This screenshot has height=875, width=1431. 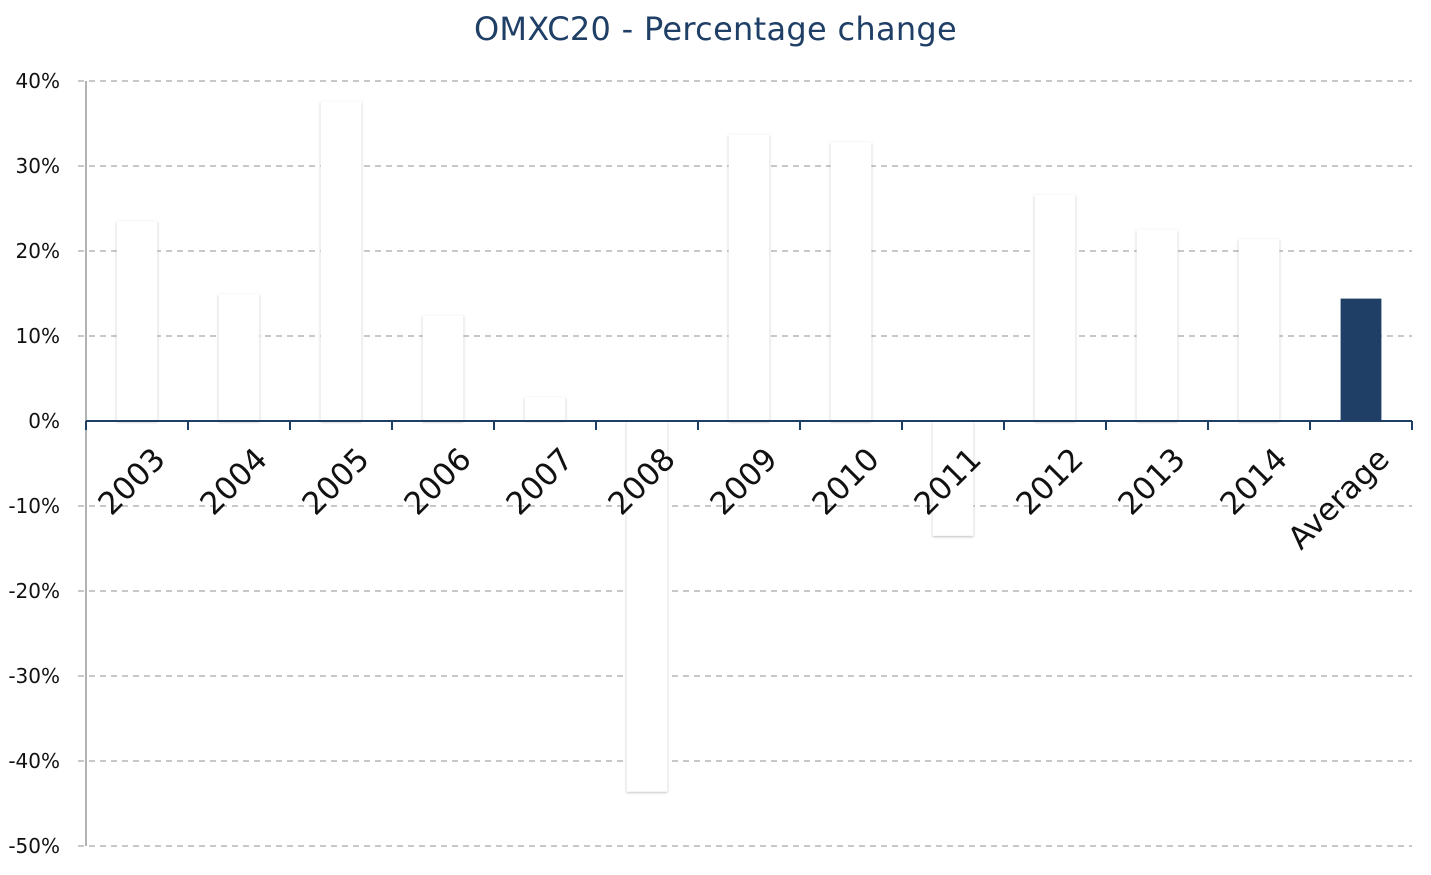 I want to click on x-tick-label: 2014, so click(x=1253, y=481).